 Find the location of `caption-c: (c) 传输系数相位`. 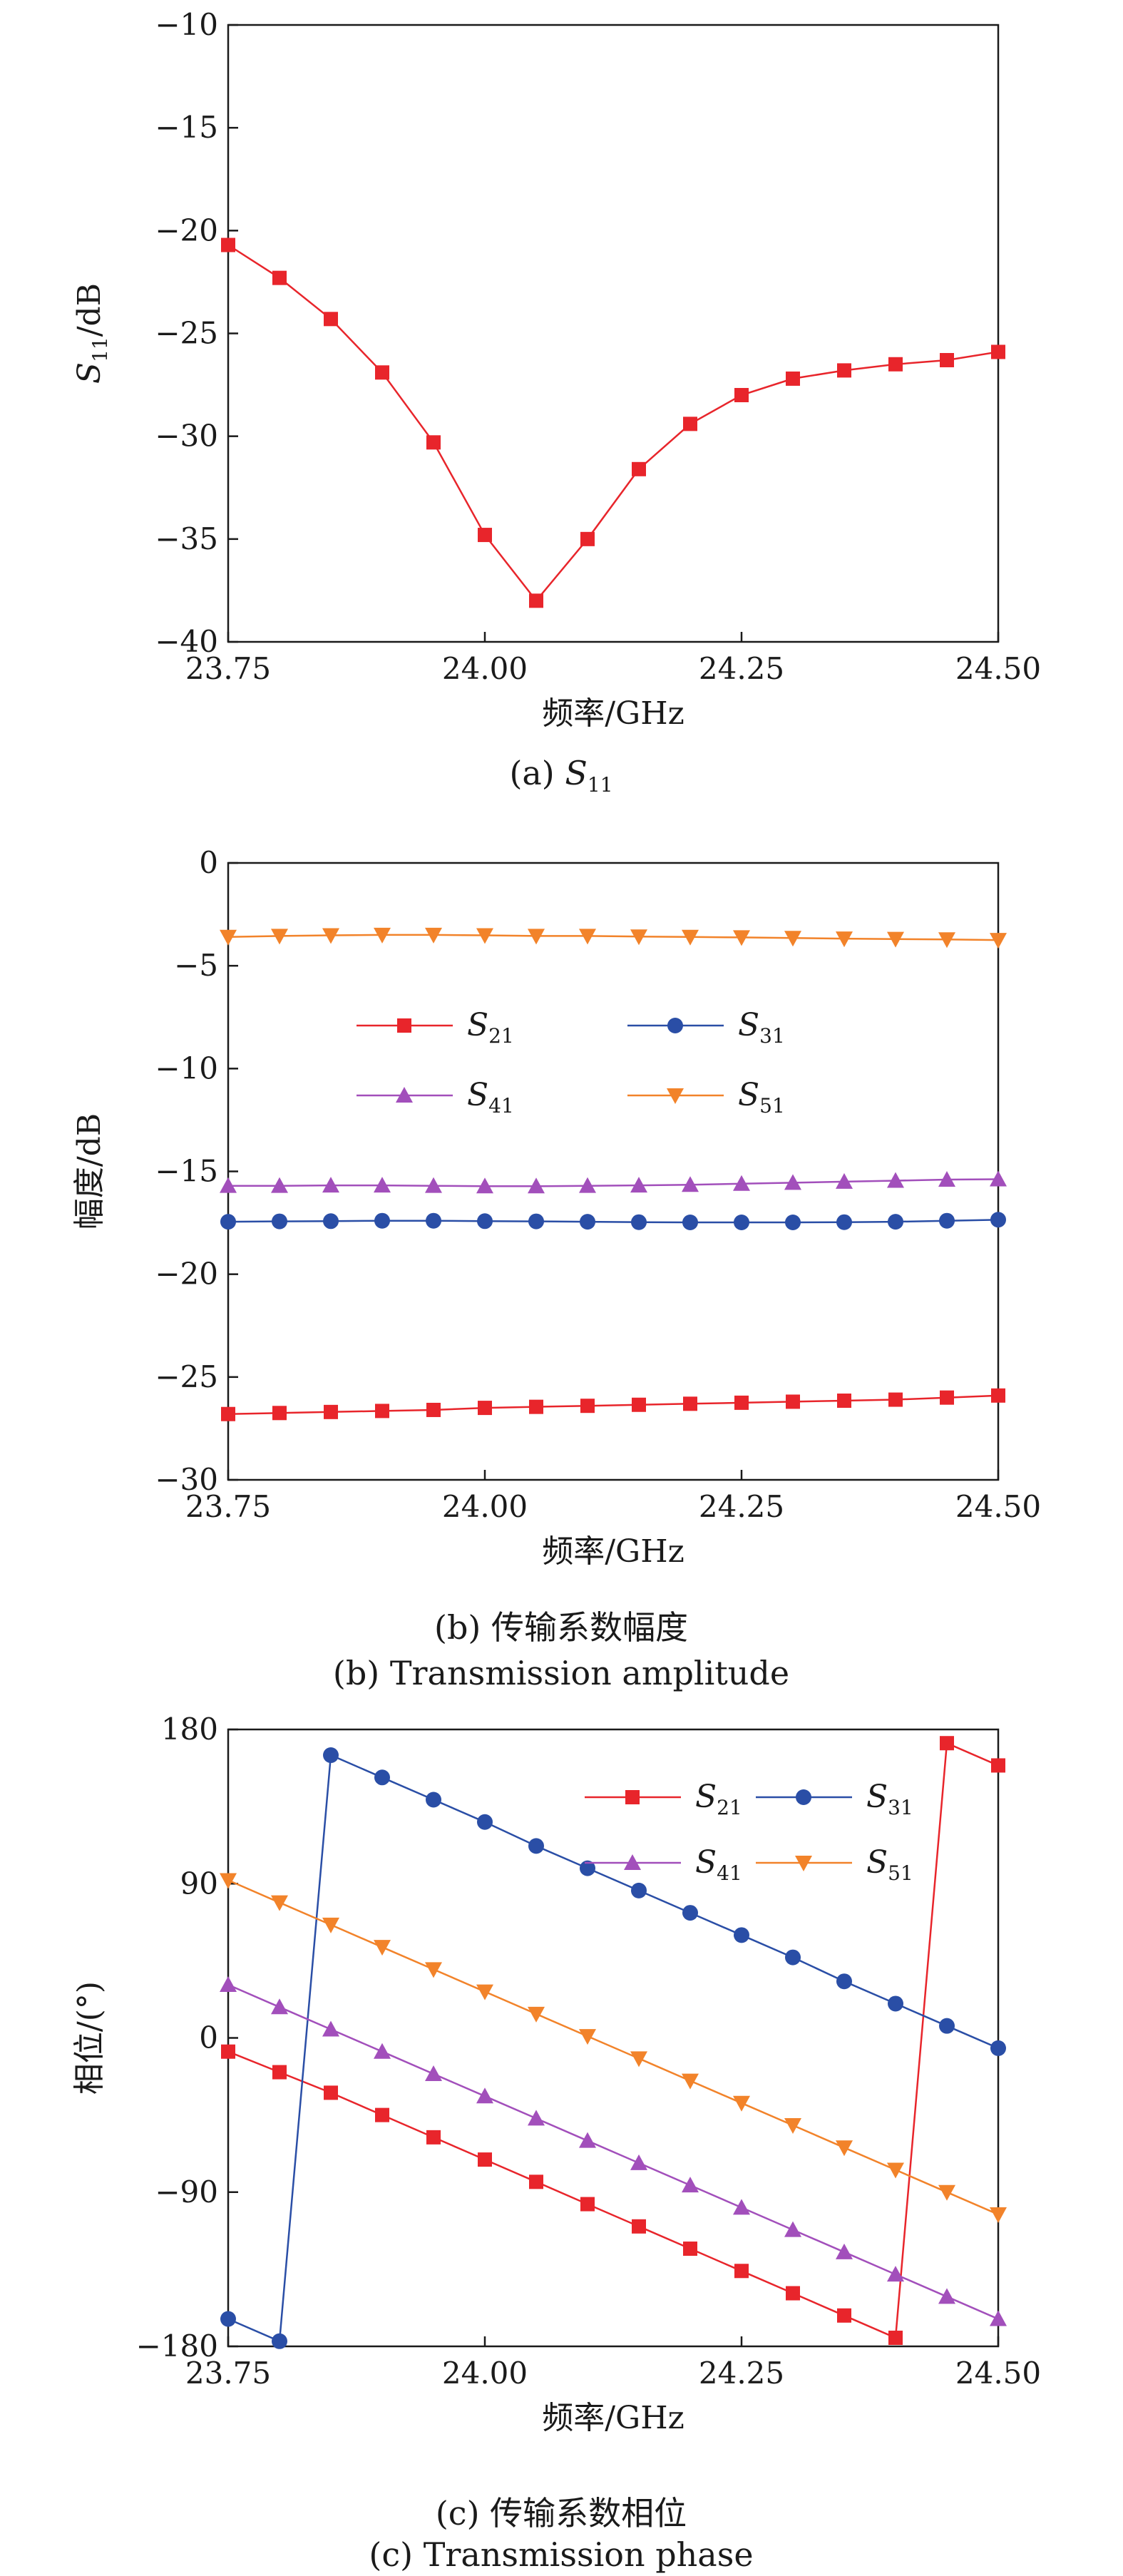

caption-c: (c) 传输系数相位 is located at coordinates (561, 2513).